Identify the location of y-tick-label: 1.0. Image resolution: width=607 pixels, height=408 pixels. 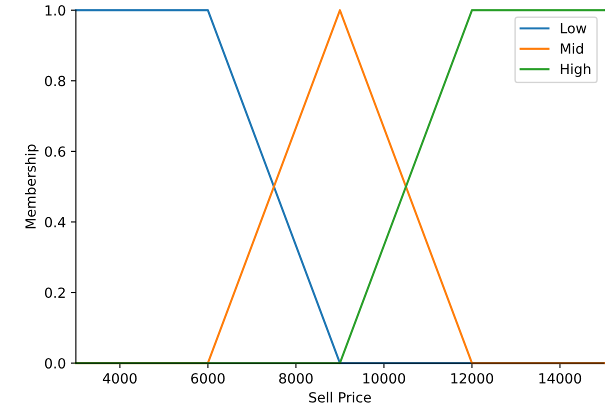
(56, 10).